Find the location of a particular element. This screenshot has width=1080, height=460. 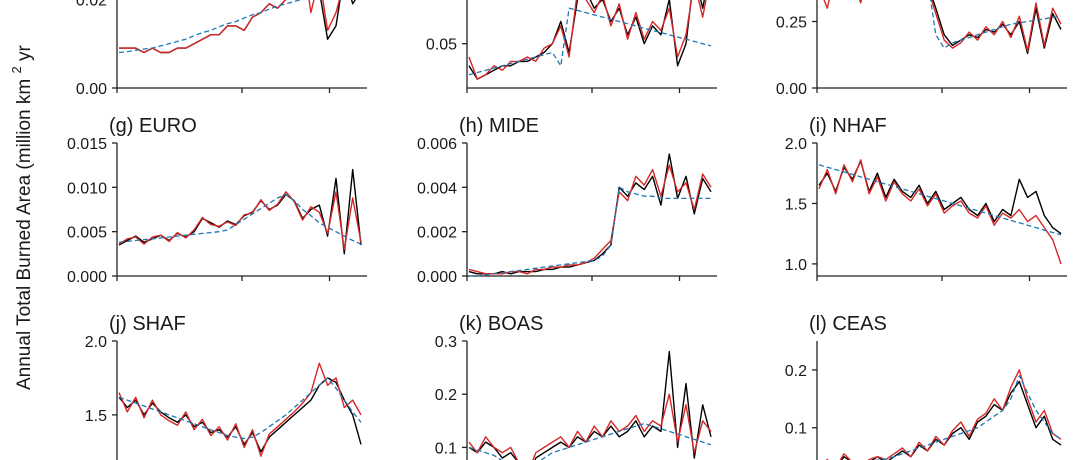

y-tick-label: 0.004 is located at coordinates (437, 188).